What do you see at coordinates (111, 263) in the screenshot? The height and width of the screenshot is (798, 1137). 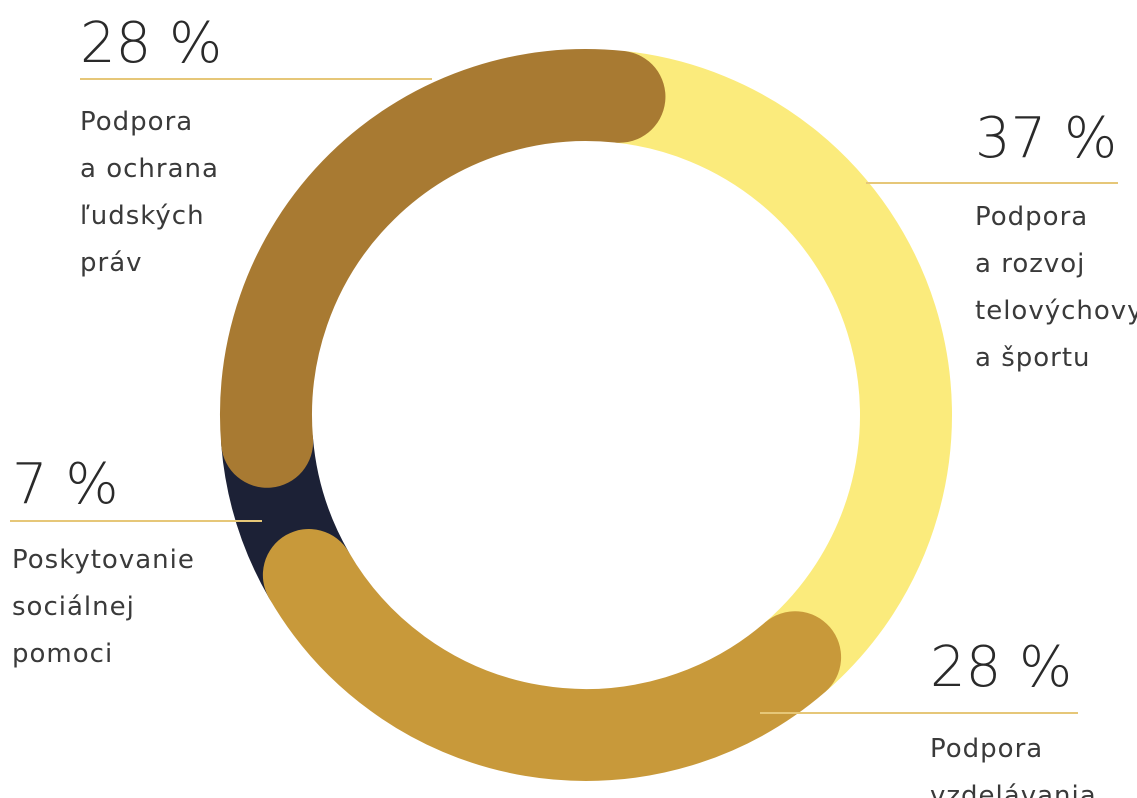 I see `segment-label-line-3-3: práv` at bounding box center [111, 263].